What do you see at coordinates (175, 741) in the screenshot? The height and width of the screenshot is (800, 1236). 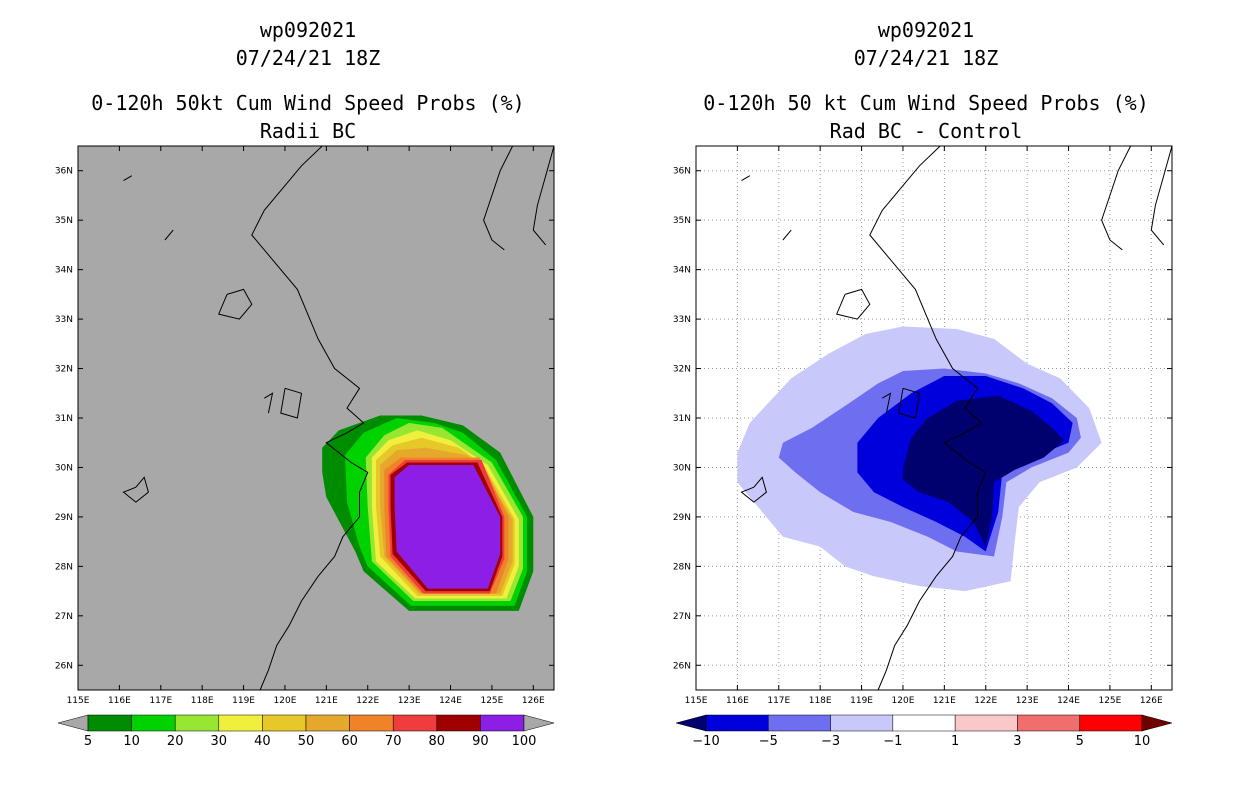 I see `left-colorbar-label: 20` at bounding box center [175, 741].